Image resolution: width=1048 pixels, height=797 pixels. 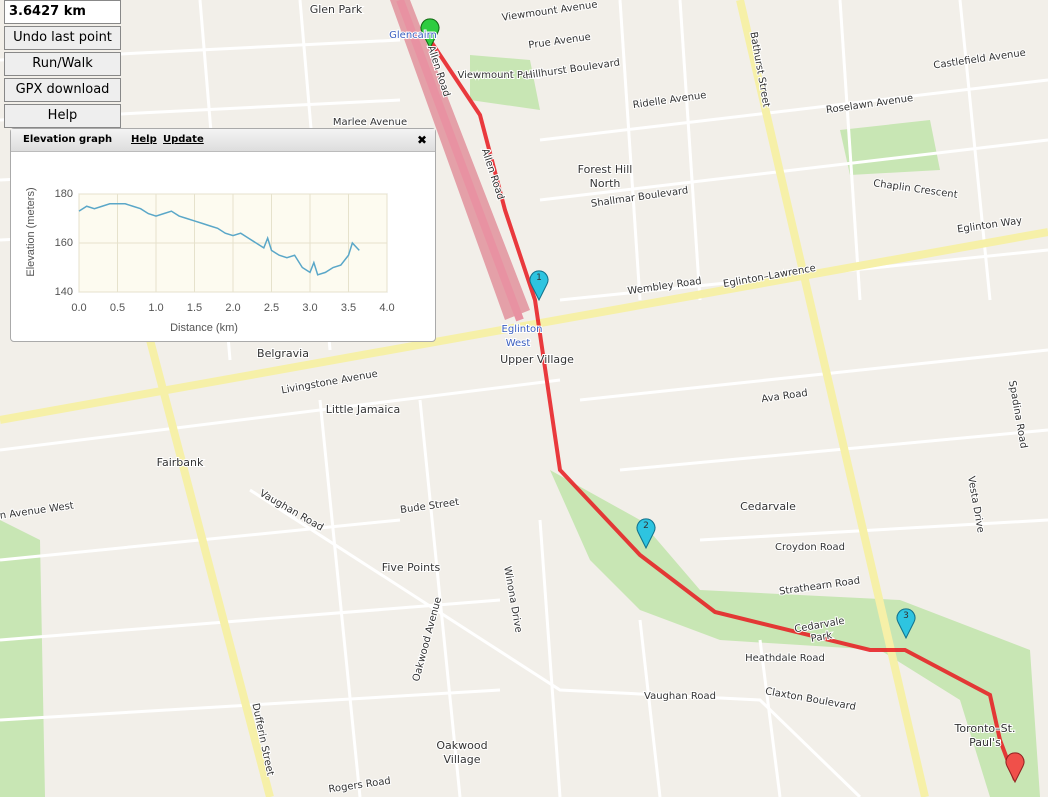 What do you see at coordinates (194, 308) in the screenshot?
I see `x-tick-label: 1.5` at bounding box center [194, 308].